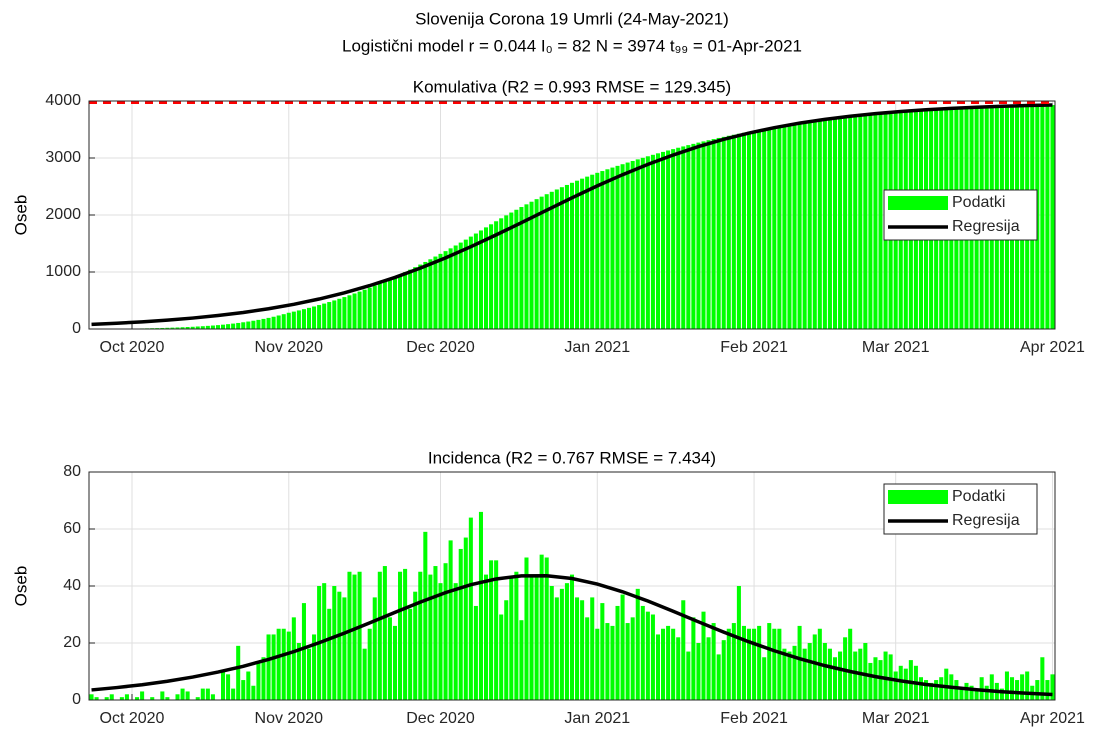 The width and height of the screenshot is (1096, 729). What do you see at coordinates (896, 718) in the screenshot?
I see `x-tick-label: Mar 2021` at bounding box center [896, 718].